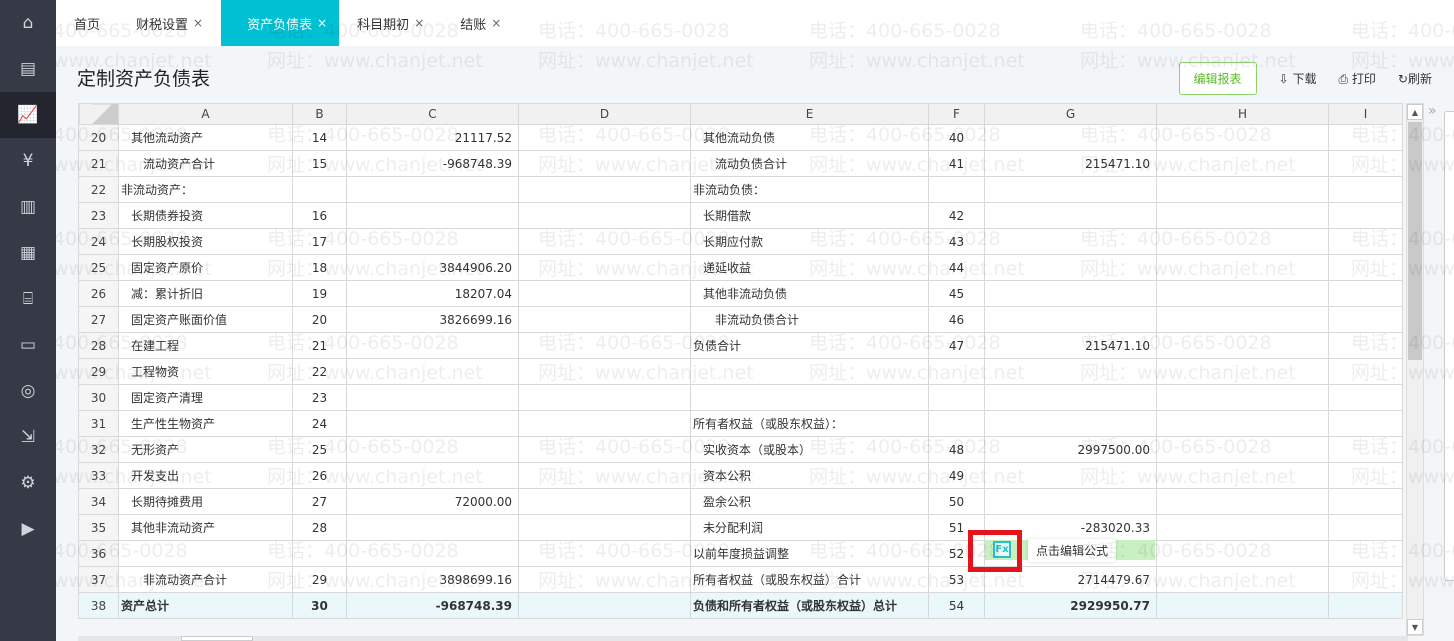  Describe the element at coordinates (98, 293) in the screenshot. I see `row-header: 26` at that location.